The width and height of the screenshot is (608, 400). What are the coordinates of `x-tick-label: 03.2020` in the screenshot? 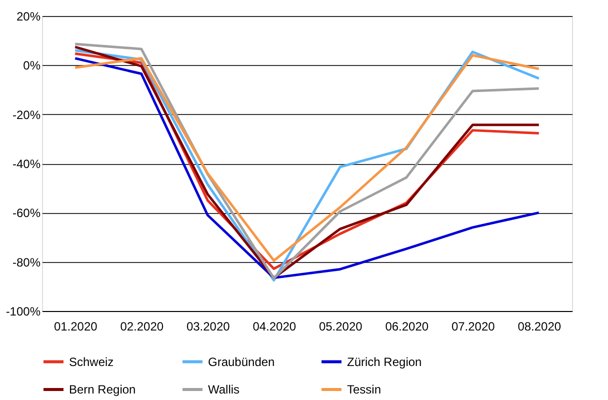 It's located at (208, 327).